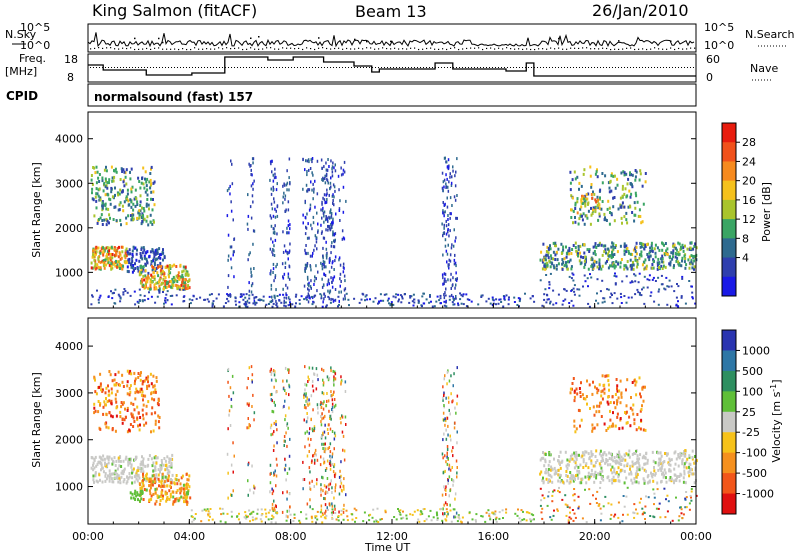 The width and height of the screenshot is (800, 558). I want to click on freq-tick-top: 18, so click(71, 59).